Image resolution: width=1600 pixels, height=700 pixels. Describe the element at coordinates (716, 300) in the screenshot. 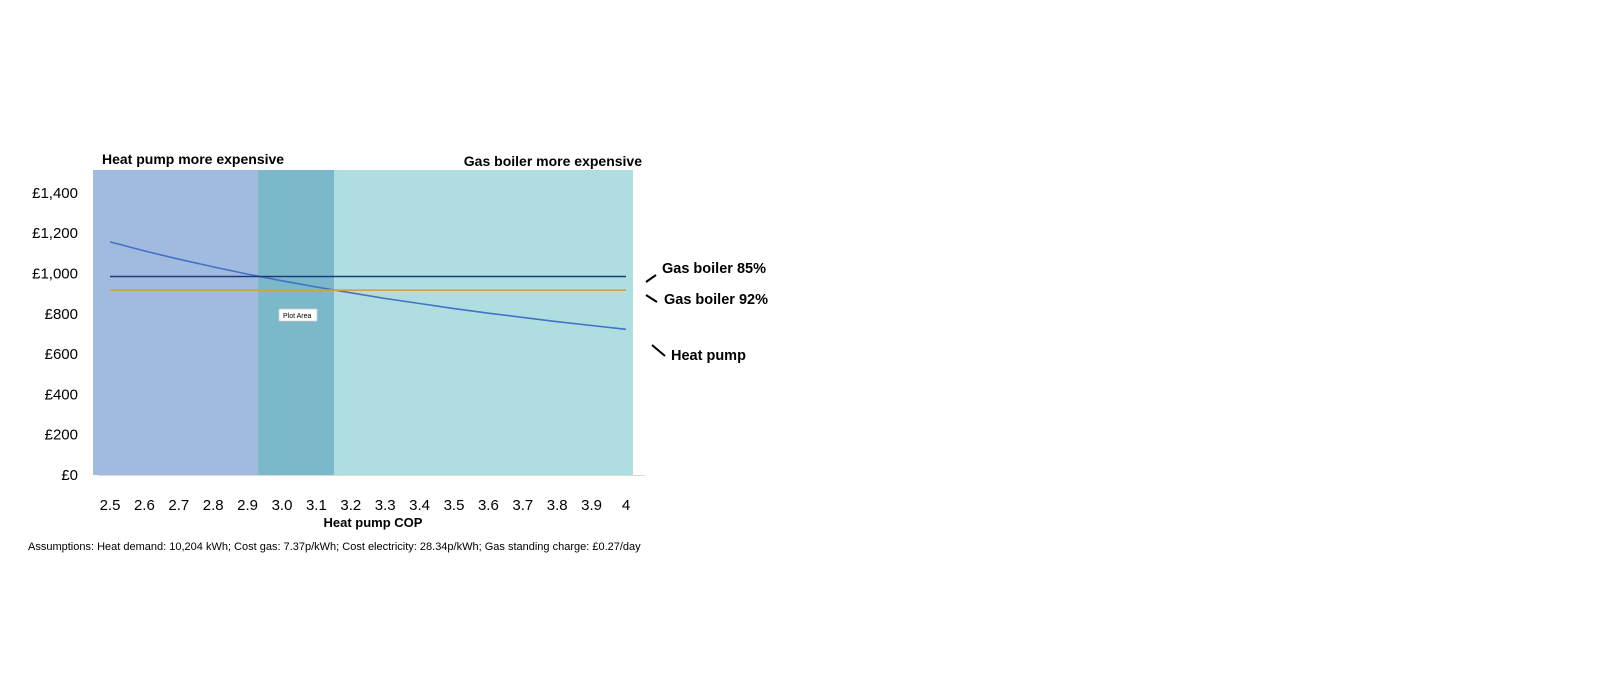

I see `series-label-gas-boiler-92: Gas boiler 92%` at that location.